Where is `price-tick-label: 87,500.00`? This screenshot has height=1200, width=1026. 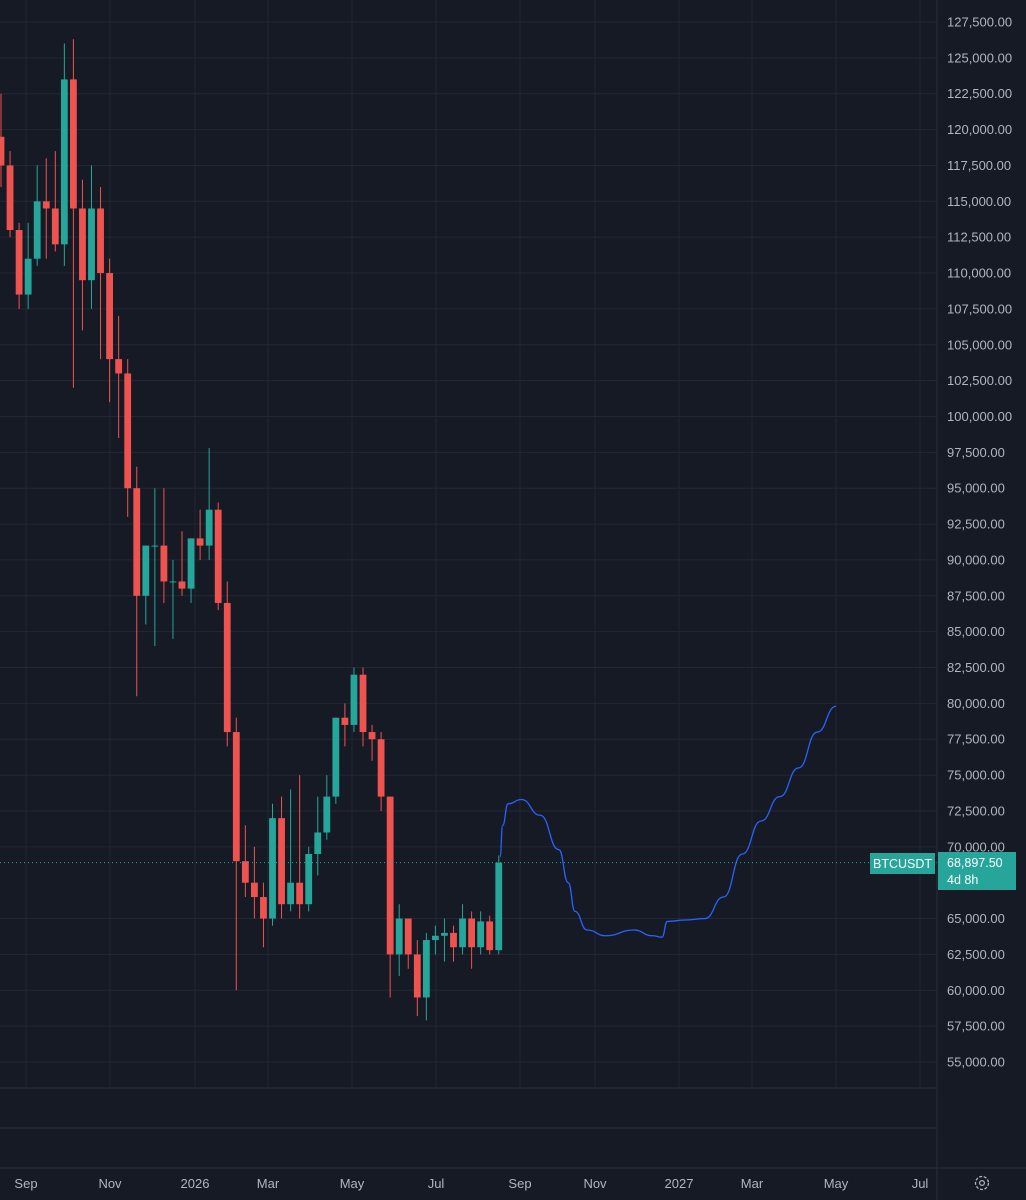 price-tick-label: 87,500.00 is located at coordinates (976, 595).